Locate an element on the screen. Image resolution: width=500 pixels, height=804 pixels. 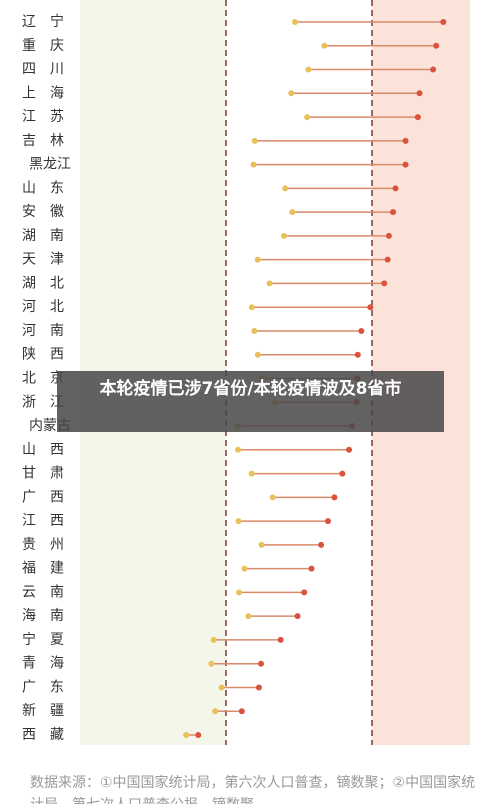
category-label: 陕西 is located at coordinates (50, 355).